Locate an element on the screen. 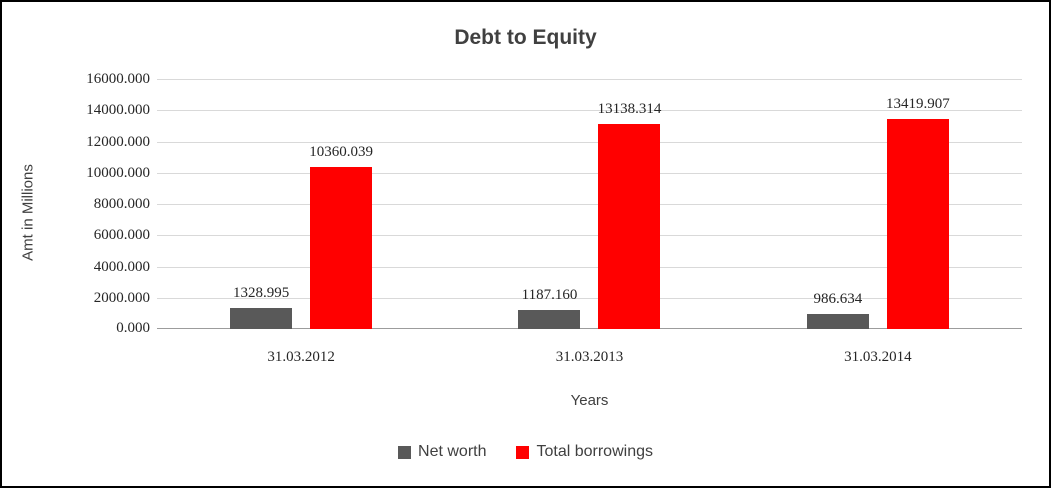 Image resolution: width=1051 pixels, height=488 pixels. bar-net-worth: 1187.160 is located at coordinates (549, 308).